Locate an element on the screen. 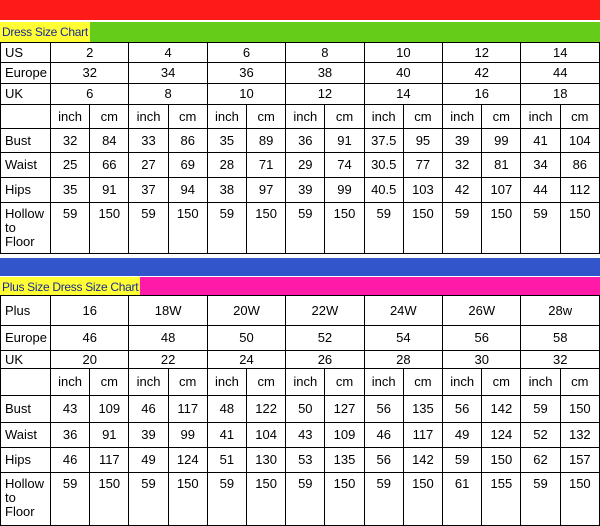 This screenshot has width=600, height=526. measure-cell: 62 is located at coordinates (540, 460).